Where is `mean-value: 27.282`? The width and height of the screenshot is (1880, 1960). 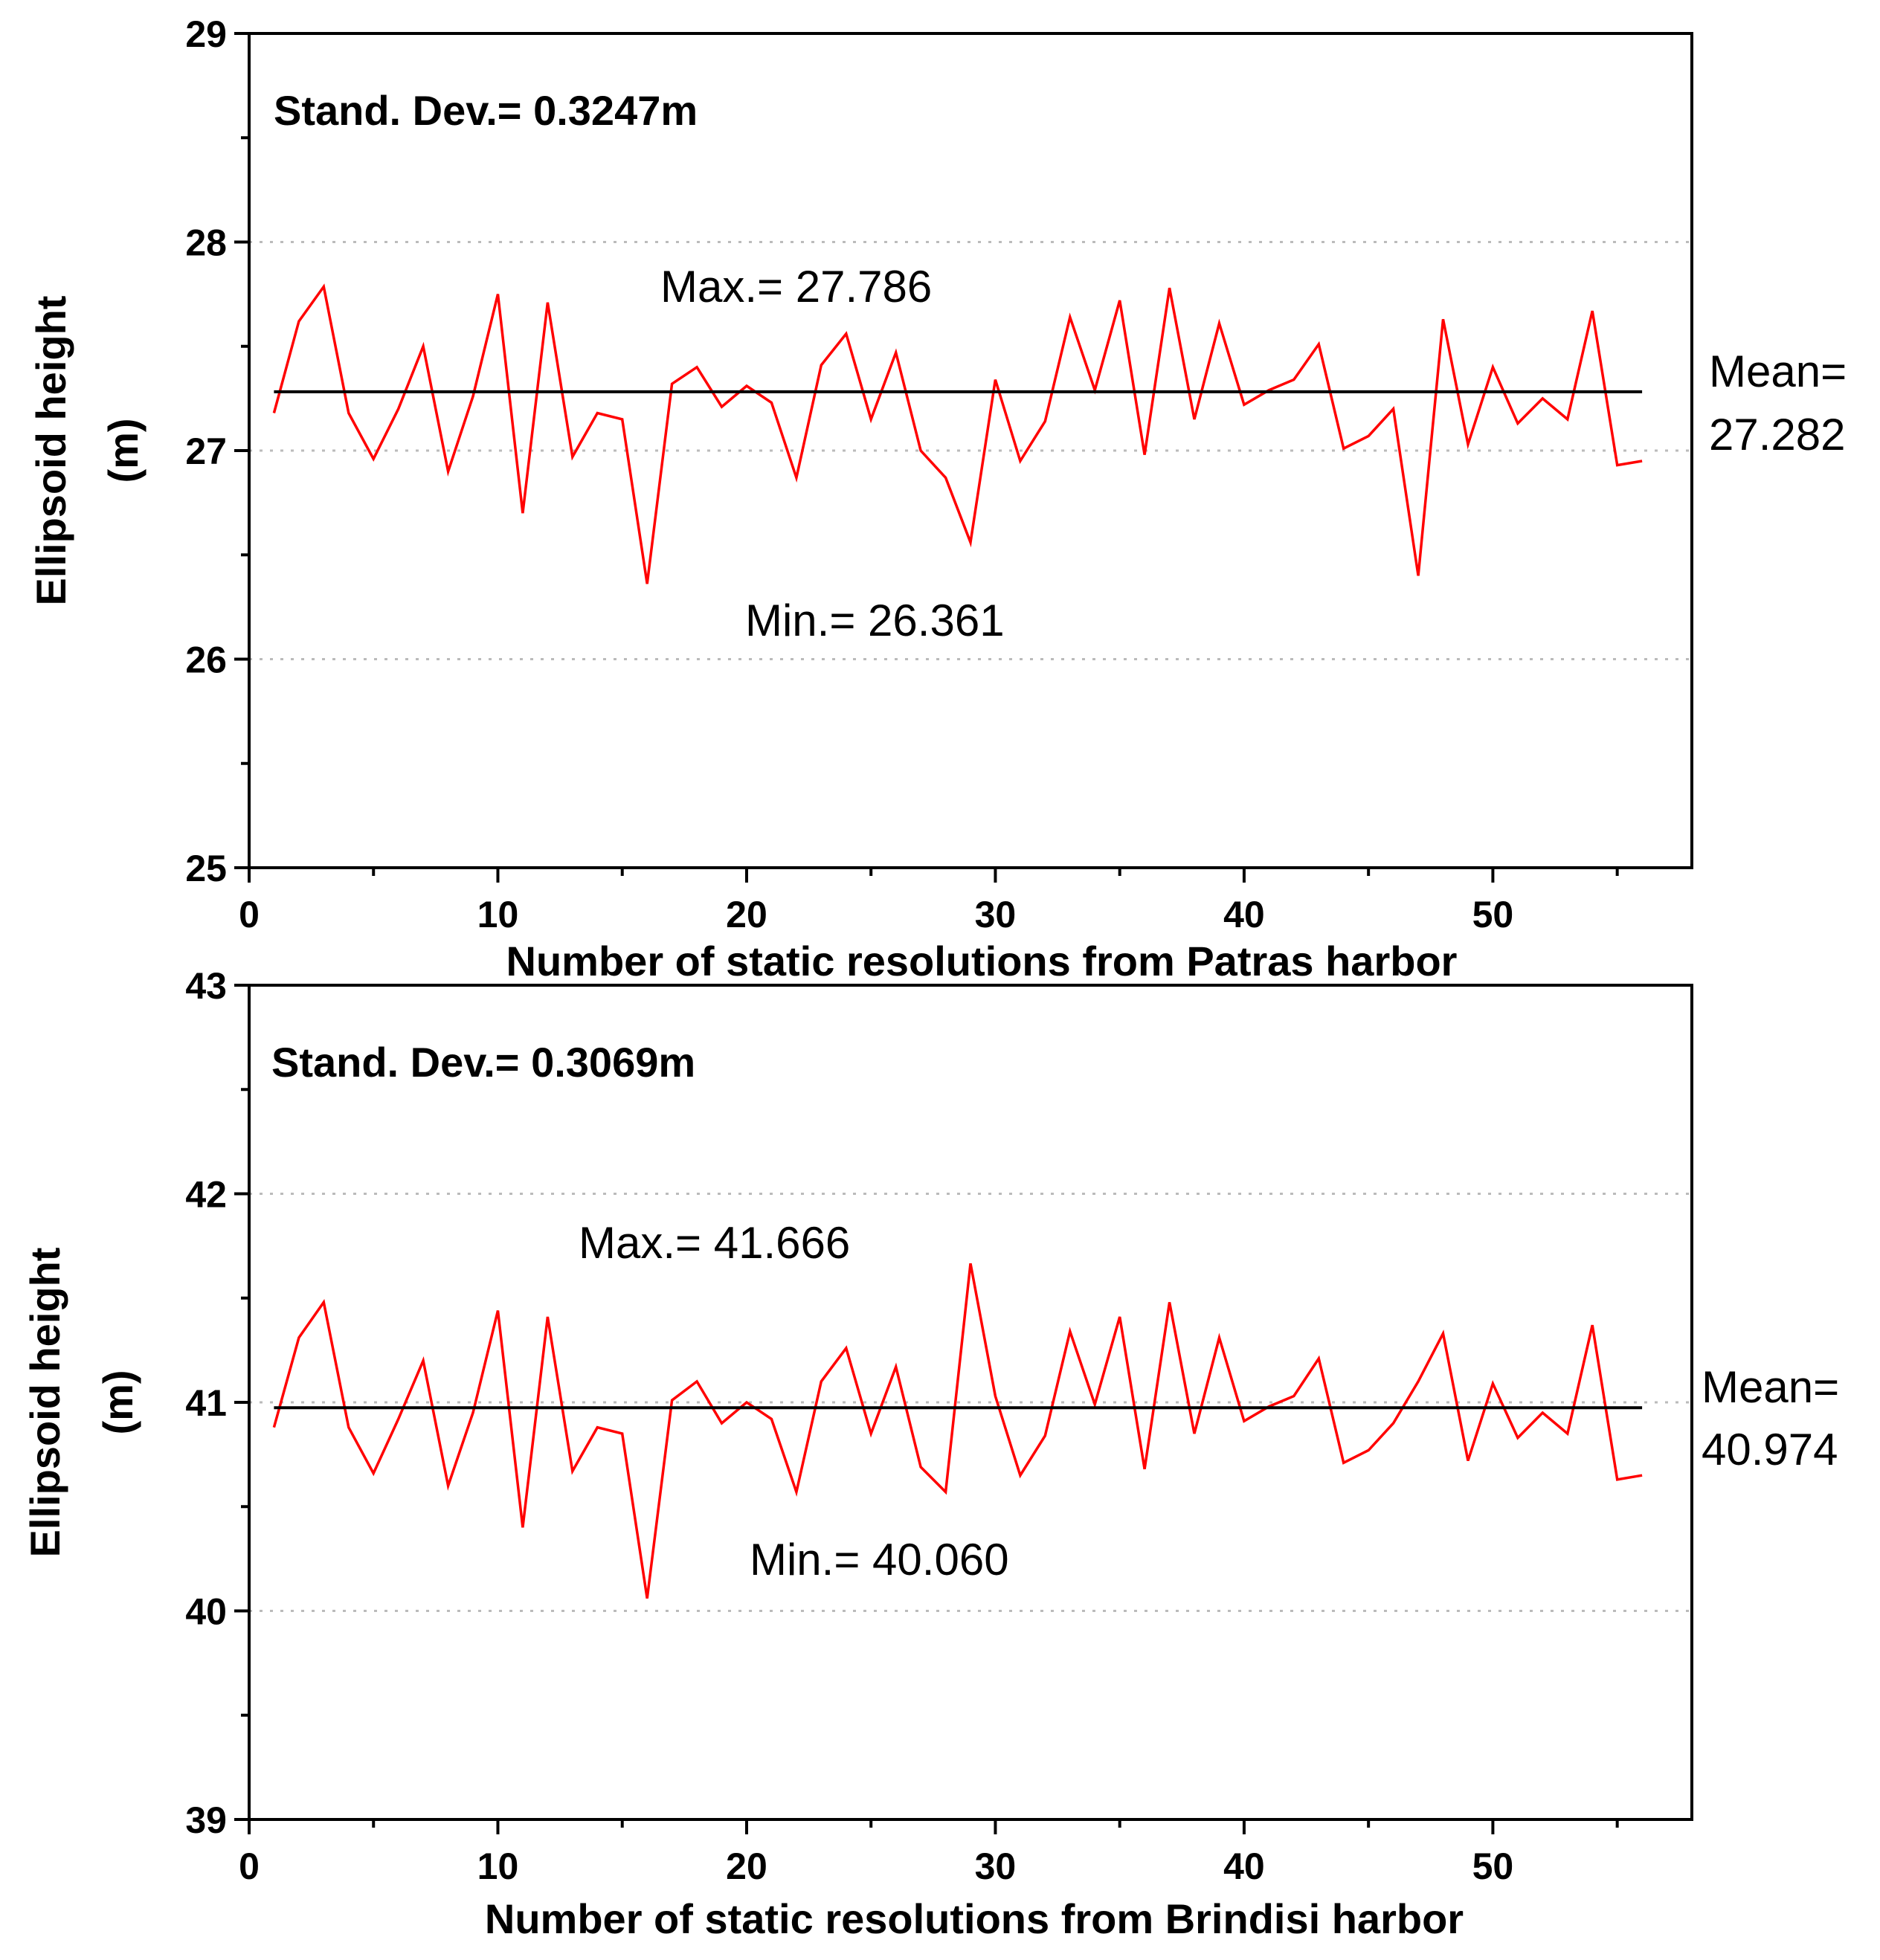 mean-value: 27.282 is located at coordinates (1777, 435).